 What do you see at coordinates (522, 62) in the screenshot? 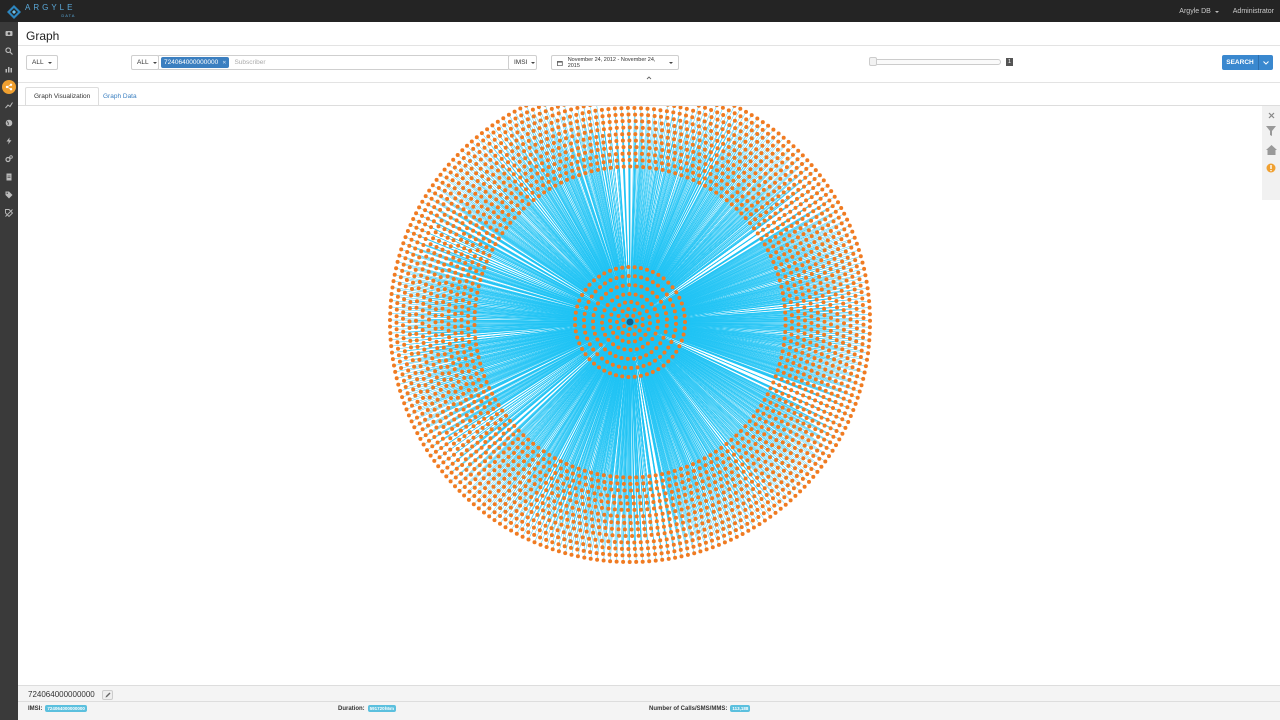
I see `id-type-dropdown: IMSI` at bounding box center [522, 62].